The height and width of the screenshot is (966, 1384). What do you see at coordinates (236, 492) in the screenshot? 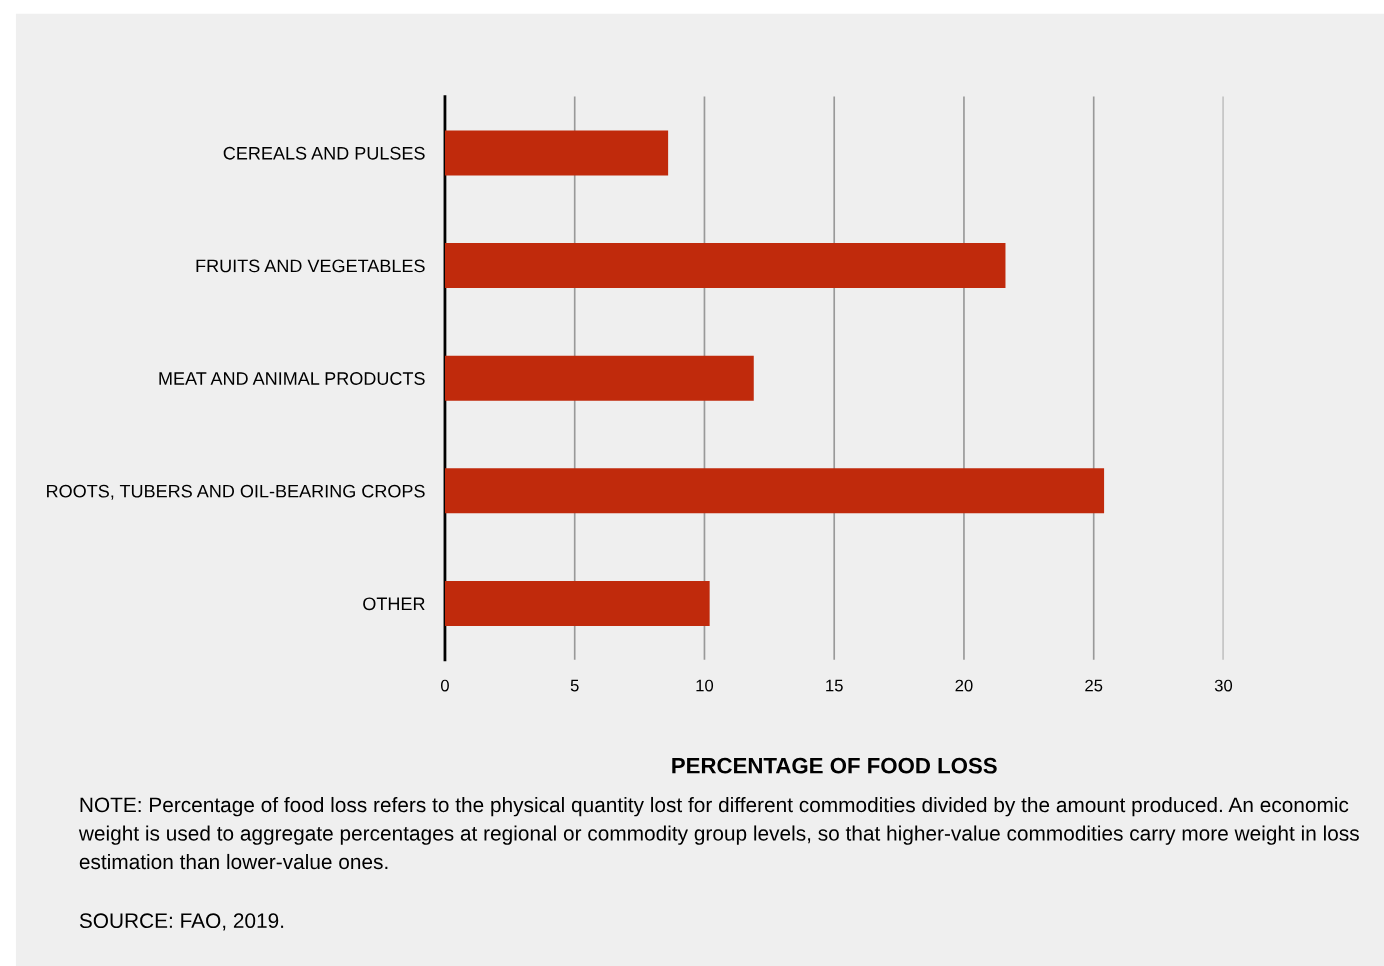
I see `y-tick-label: ROOTS, TUBERS AND OIL-BEARING CROPS` at bounding box center [236, 492].